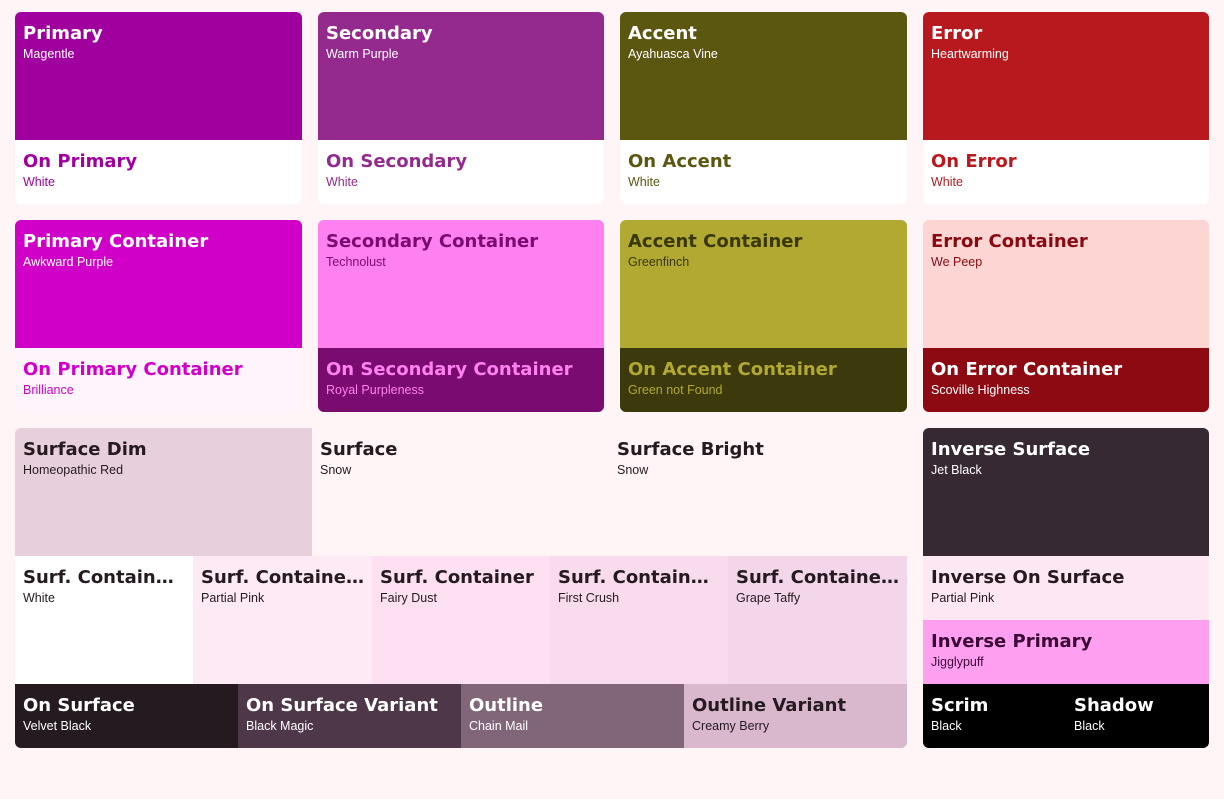 The width and height of the screenshot is (1224, 799). Describe the element at coordinates (659, 262) in the screenshot. I see `accent-container-color-name: Greenfinch` at that location.